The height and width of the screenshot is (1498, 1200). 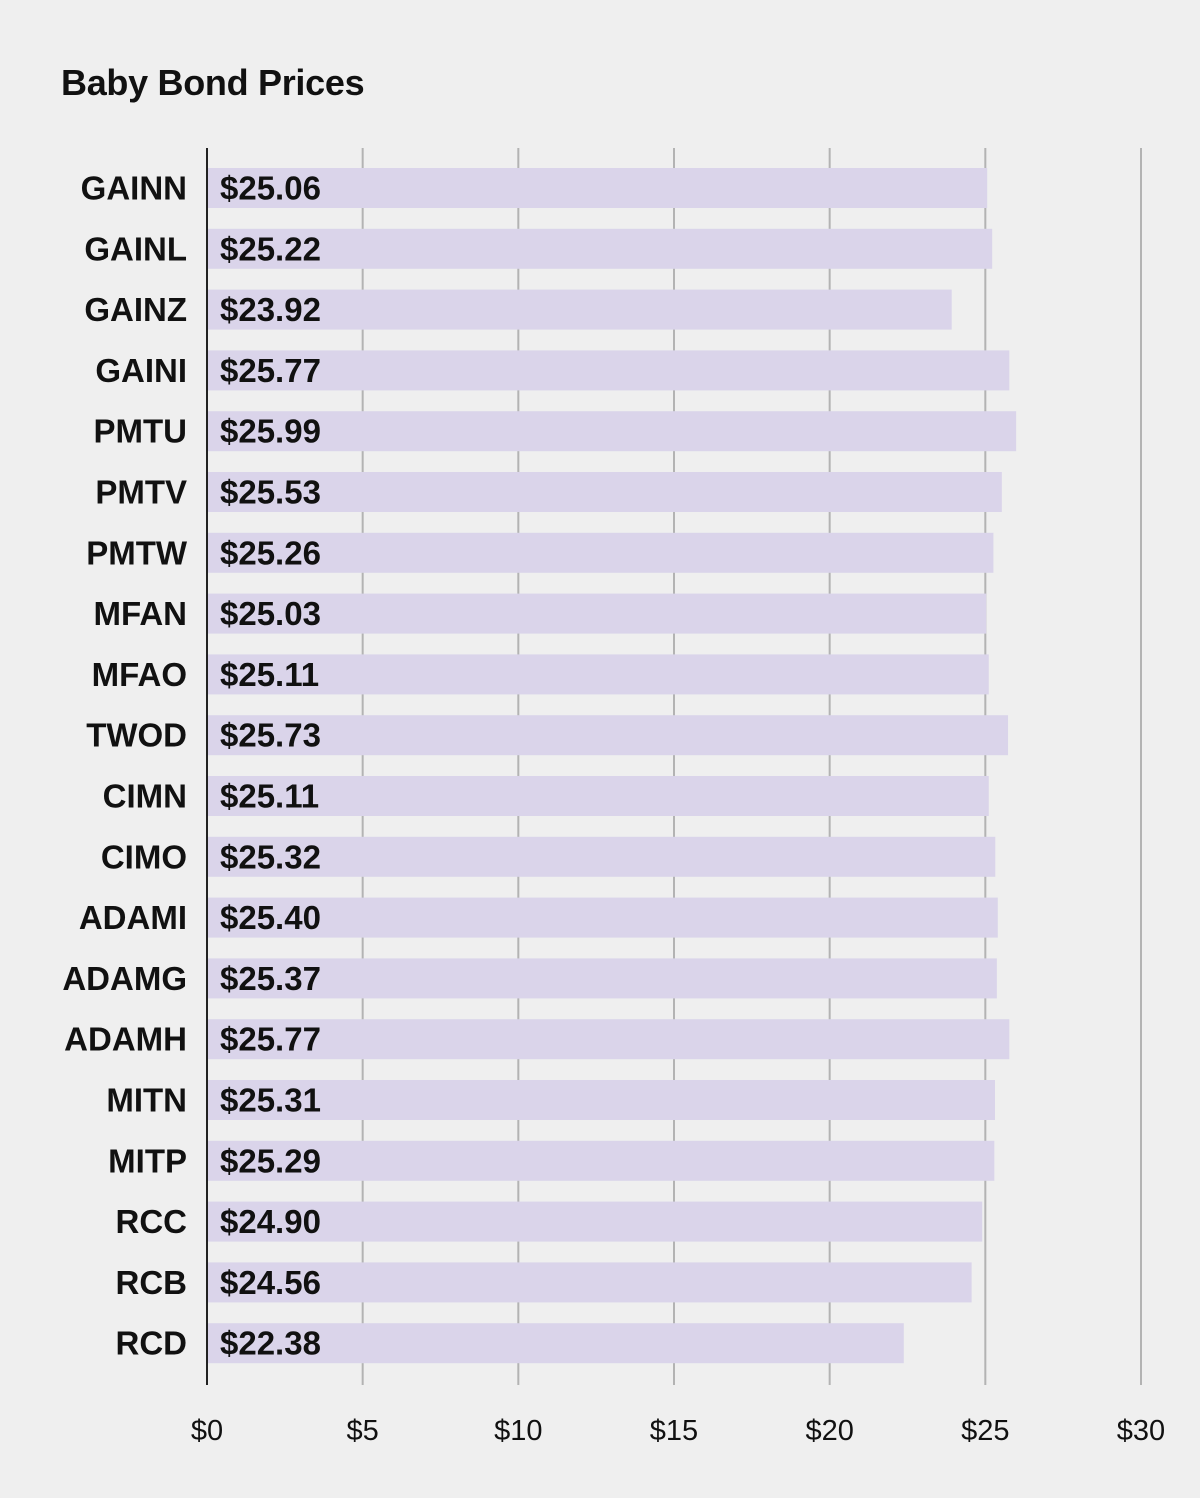 What do you see at coordinates (133, 917) in the screenshot?
I see `category-label: ADAMI` at bounding box center [133, 917].